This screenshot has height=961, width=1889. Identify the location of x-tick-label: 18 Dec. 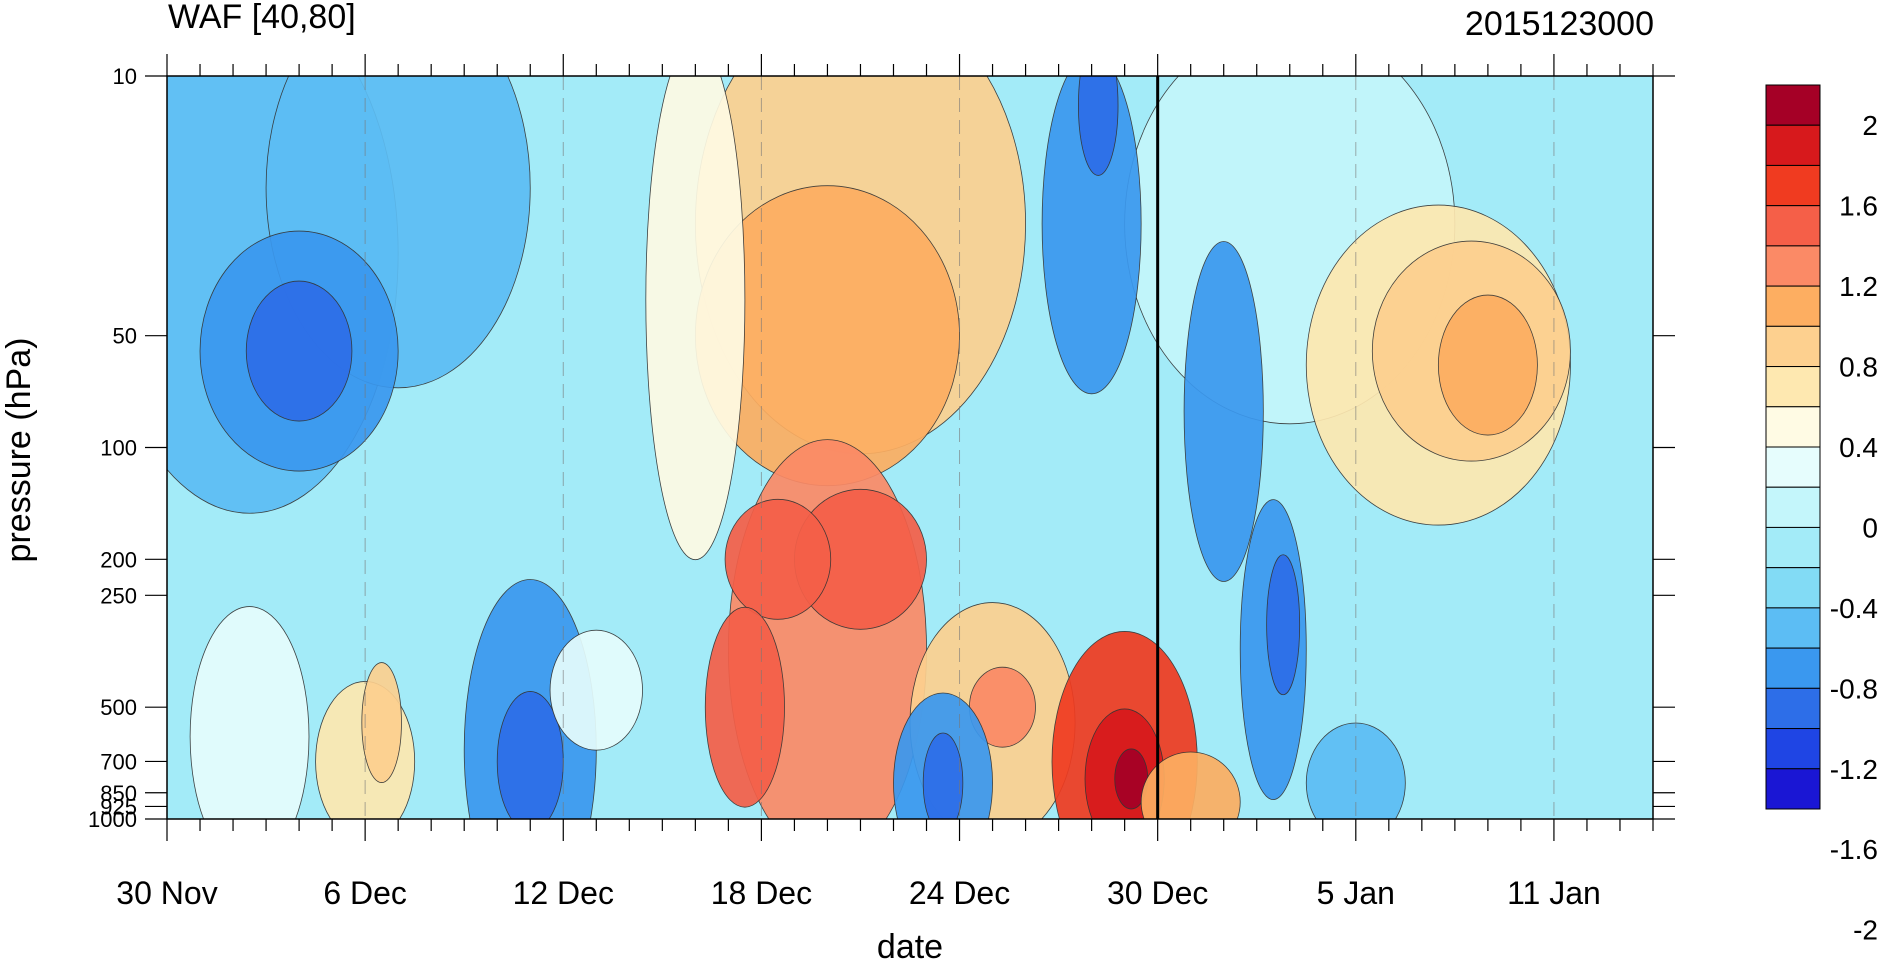
(761, 893).